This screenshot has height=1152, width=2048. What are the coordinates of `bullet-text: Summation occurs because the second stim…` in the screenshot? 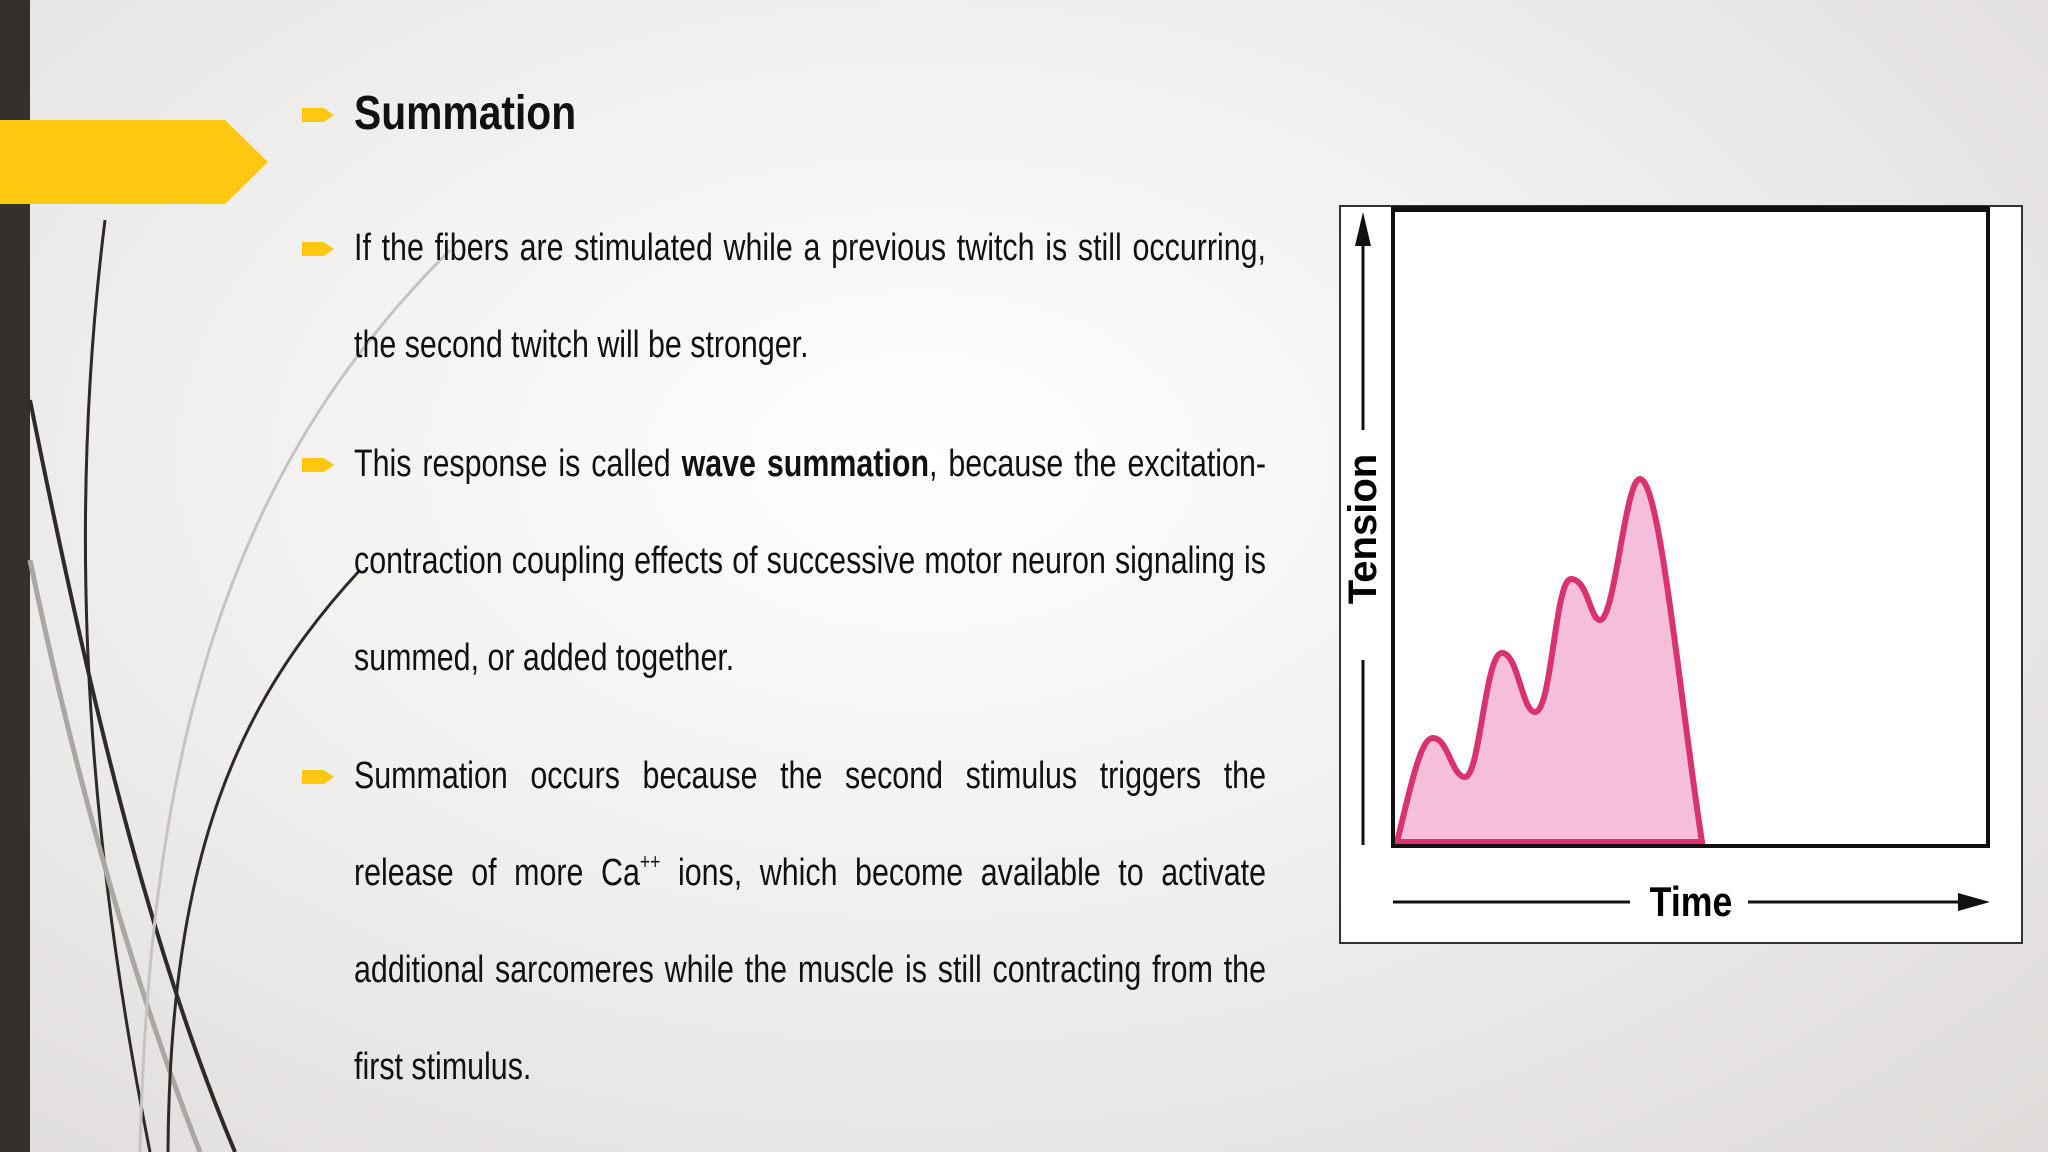 It's located at (810, 922).